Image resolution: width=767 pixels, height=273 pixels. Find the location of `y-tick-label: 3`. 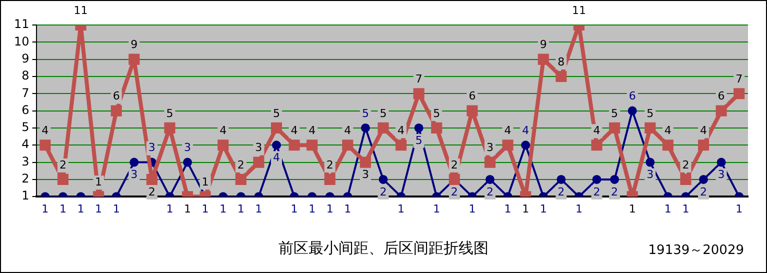

y-tick-label: 3 is located at coordinates (26, 161).